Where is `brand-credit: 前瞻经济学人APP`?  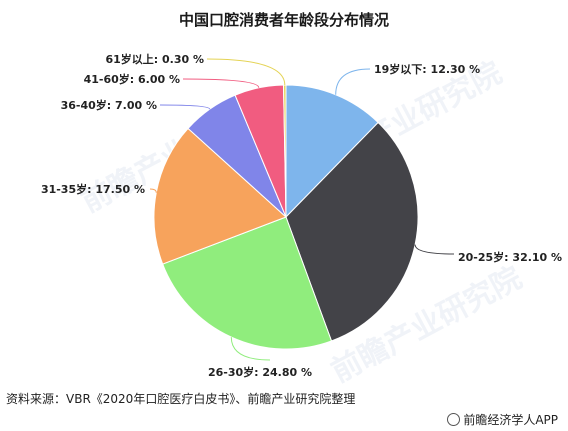 brand-credit: 前瞻经济学人APP is located at coordinates (502, 419).